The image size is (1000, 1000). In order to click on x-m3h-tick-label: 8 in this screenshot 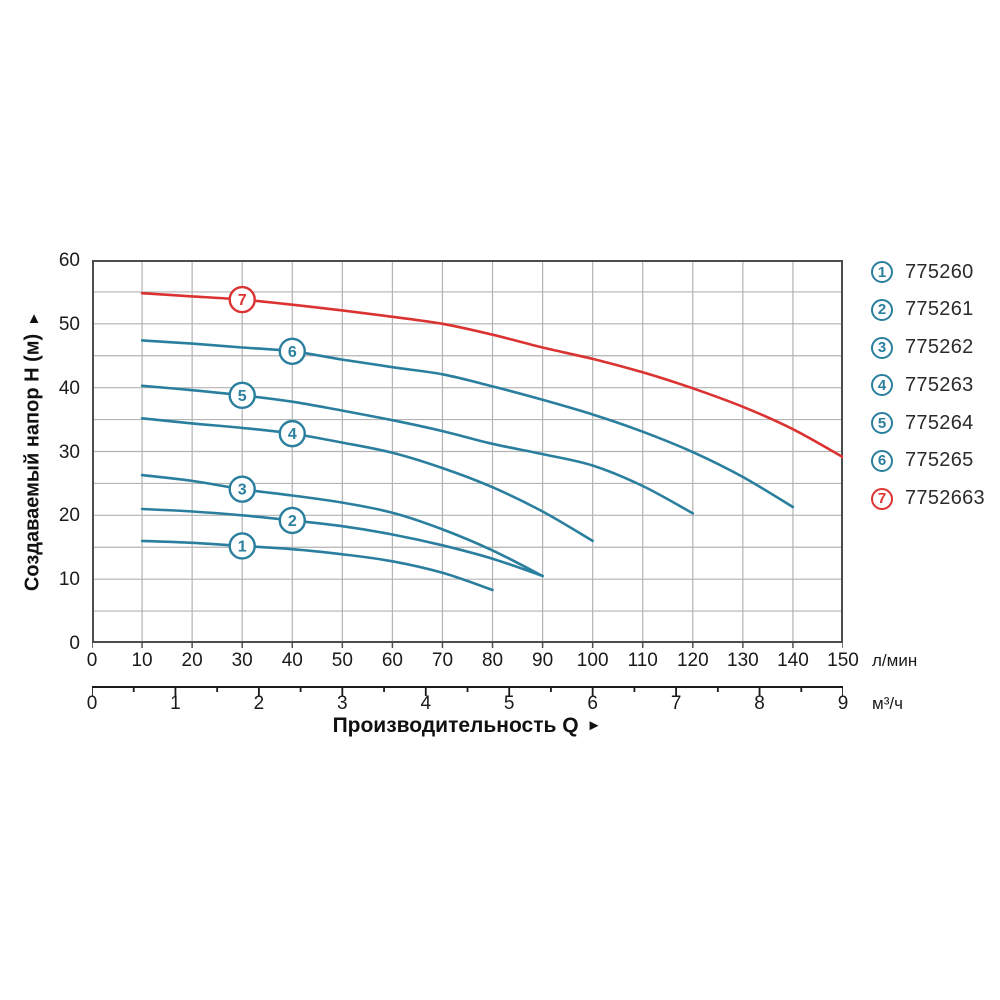, I will do `click(759, 703)`.